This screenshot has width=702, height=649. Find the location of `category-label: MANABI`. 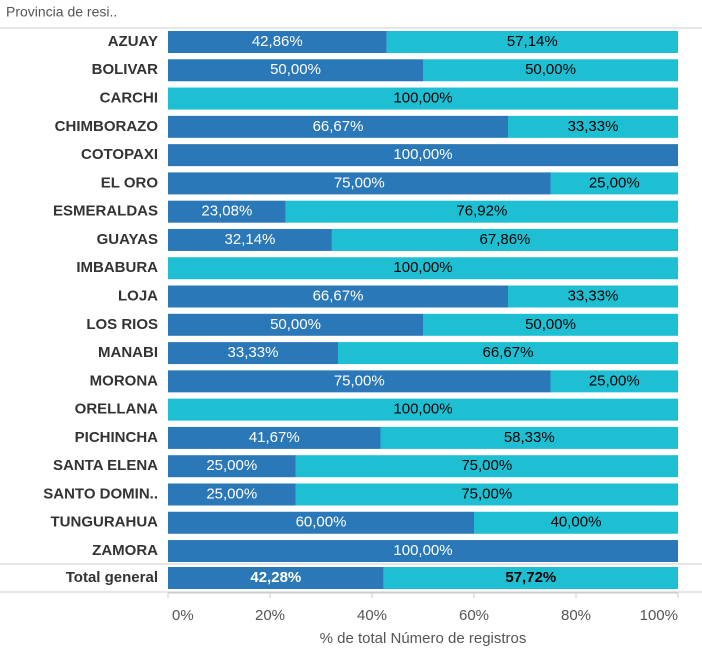

category-label: MANABI is located at coordinates (128, 352).